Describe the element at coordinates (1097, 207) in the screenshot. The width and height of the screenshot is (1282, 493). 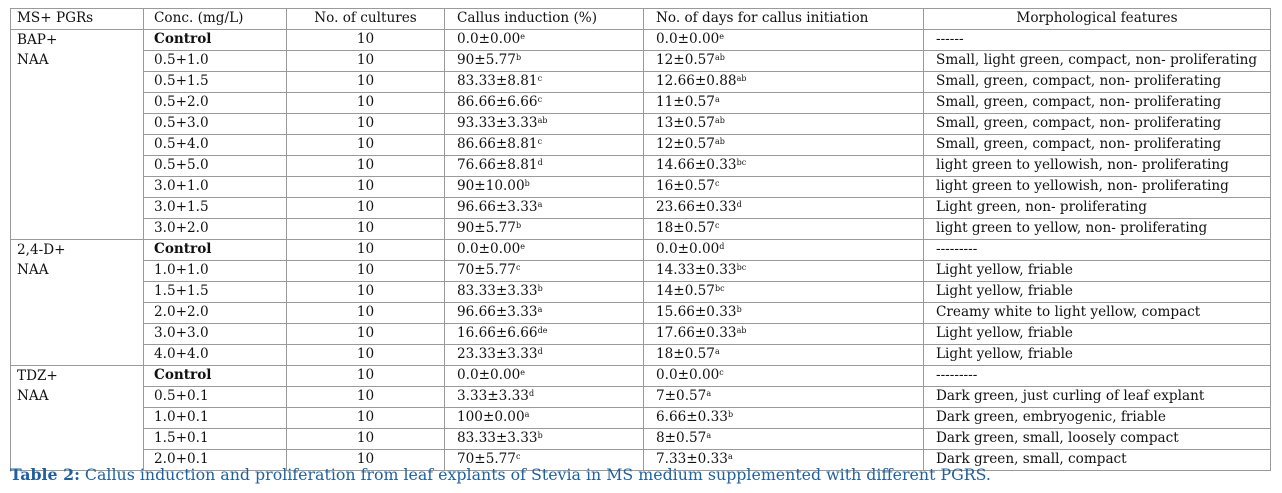
I see `features-cell: Light green, non- proliferating` at that location.